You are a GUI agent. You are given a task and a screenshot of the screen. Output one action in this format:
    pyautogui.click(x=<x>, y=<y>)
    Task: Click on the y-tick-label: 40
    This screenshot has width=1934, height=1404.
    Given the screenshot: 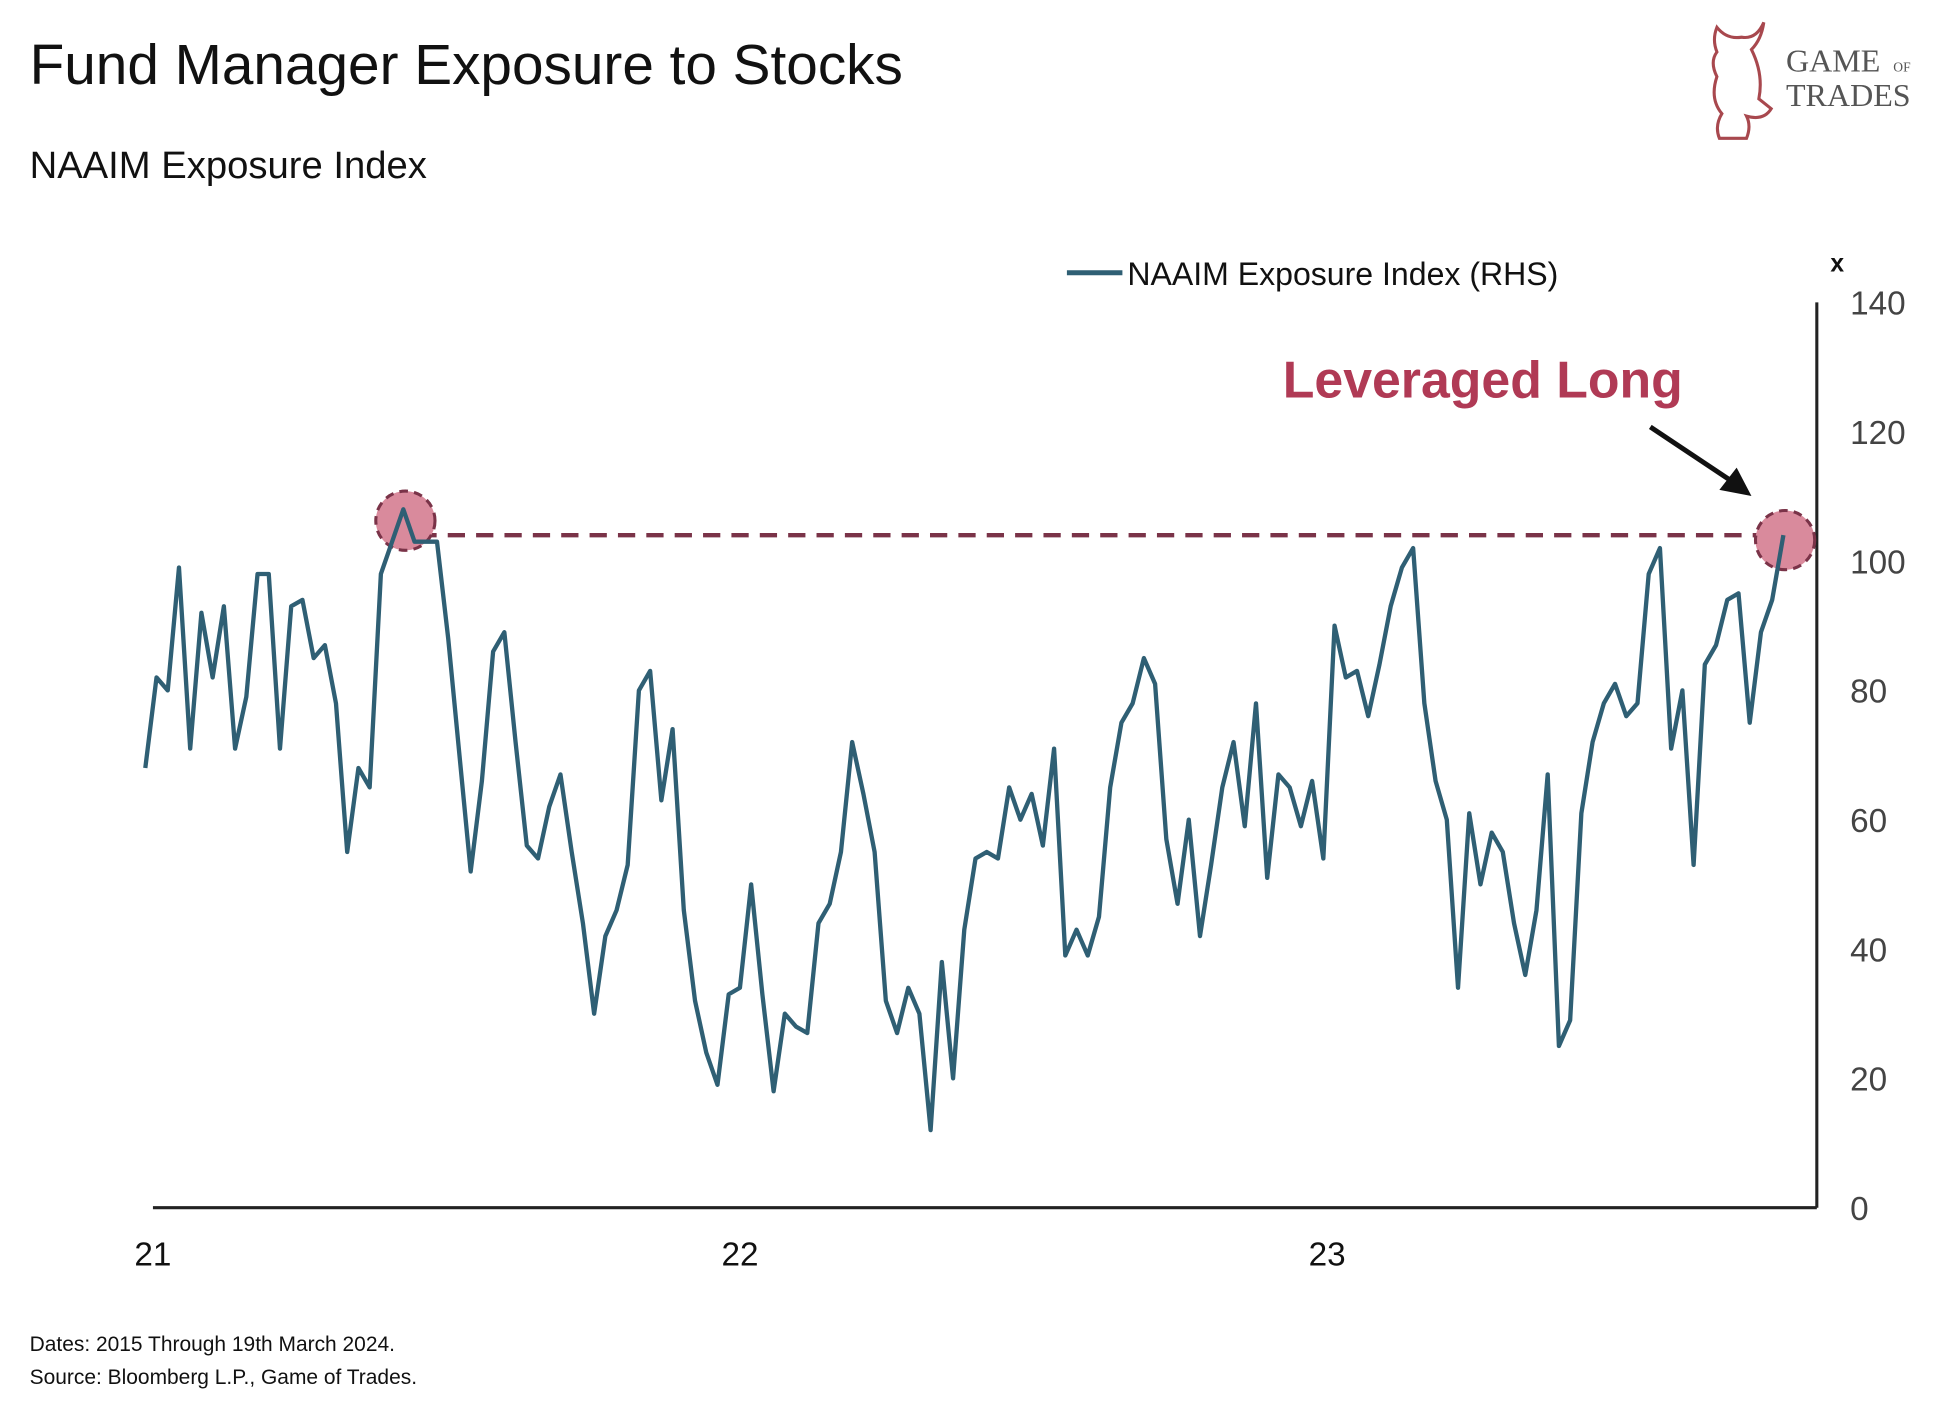 What is the action you would take?
    pyautogui.click(x=1868, y=950)
    